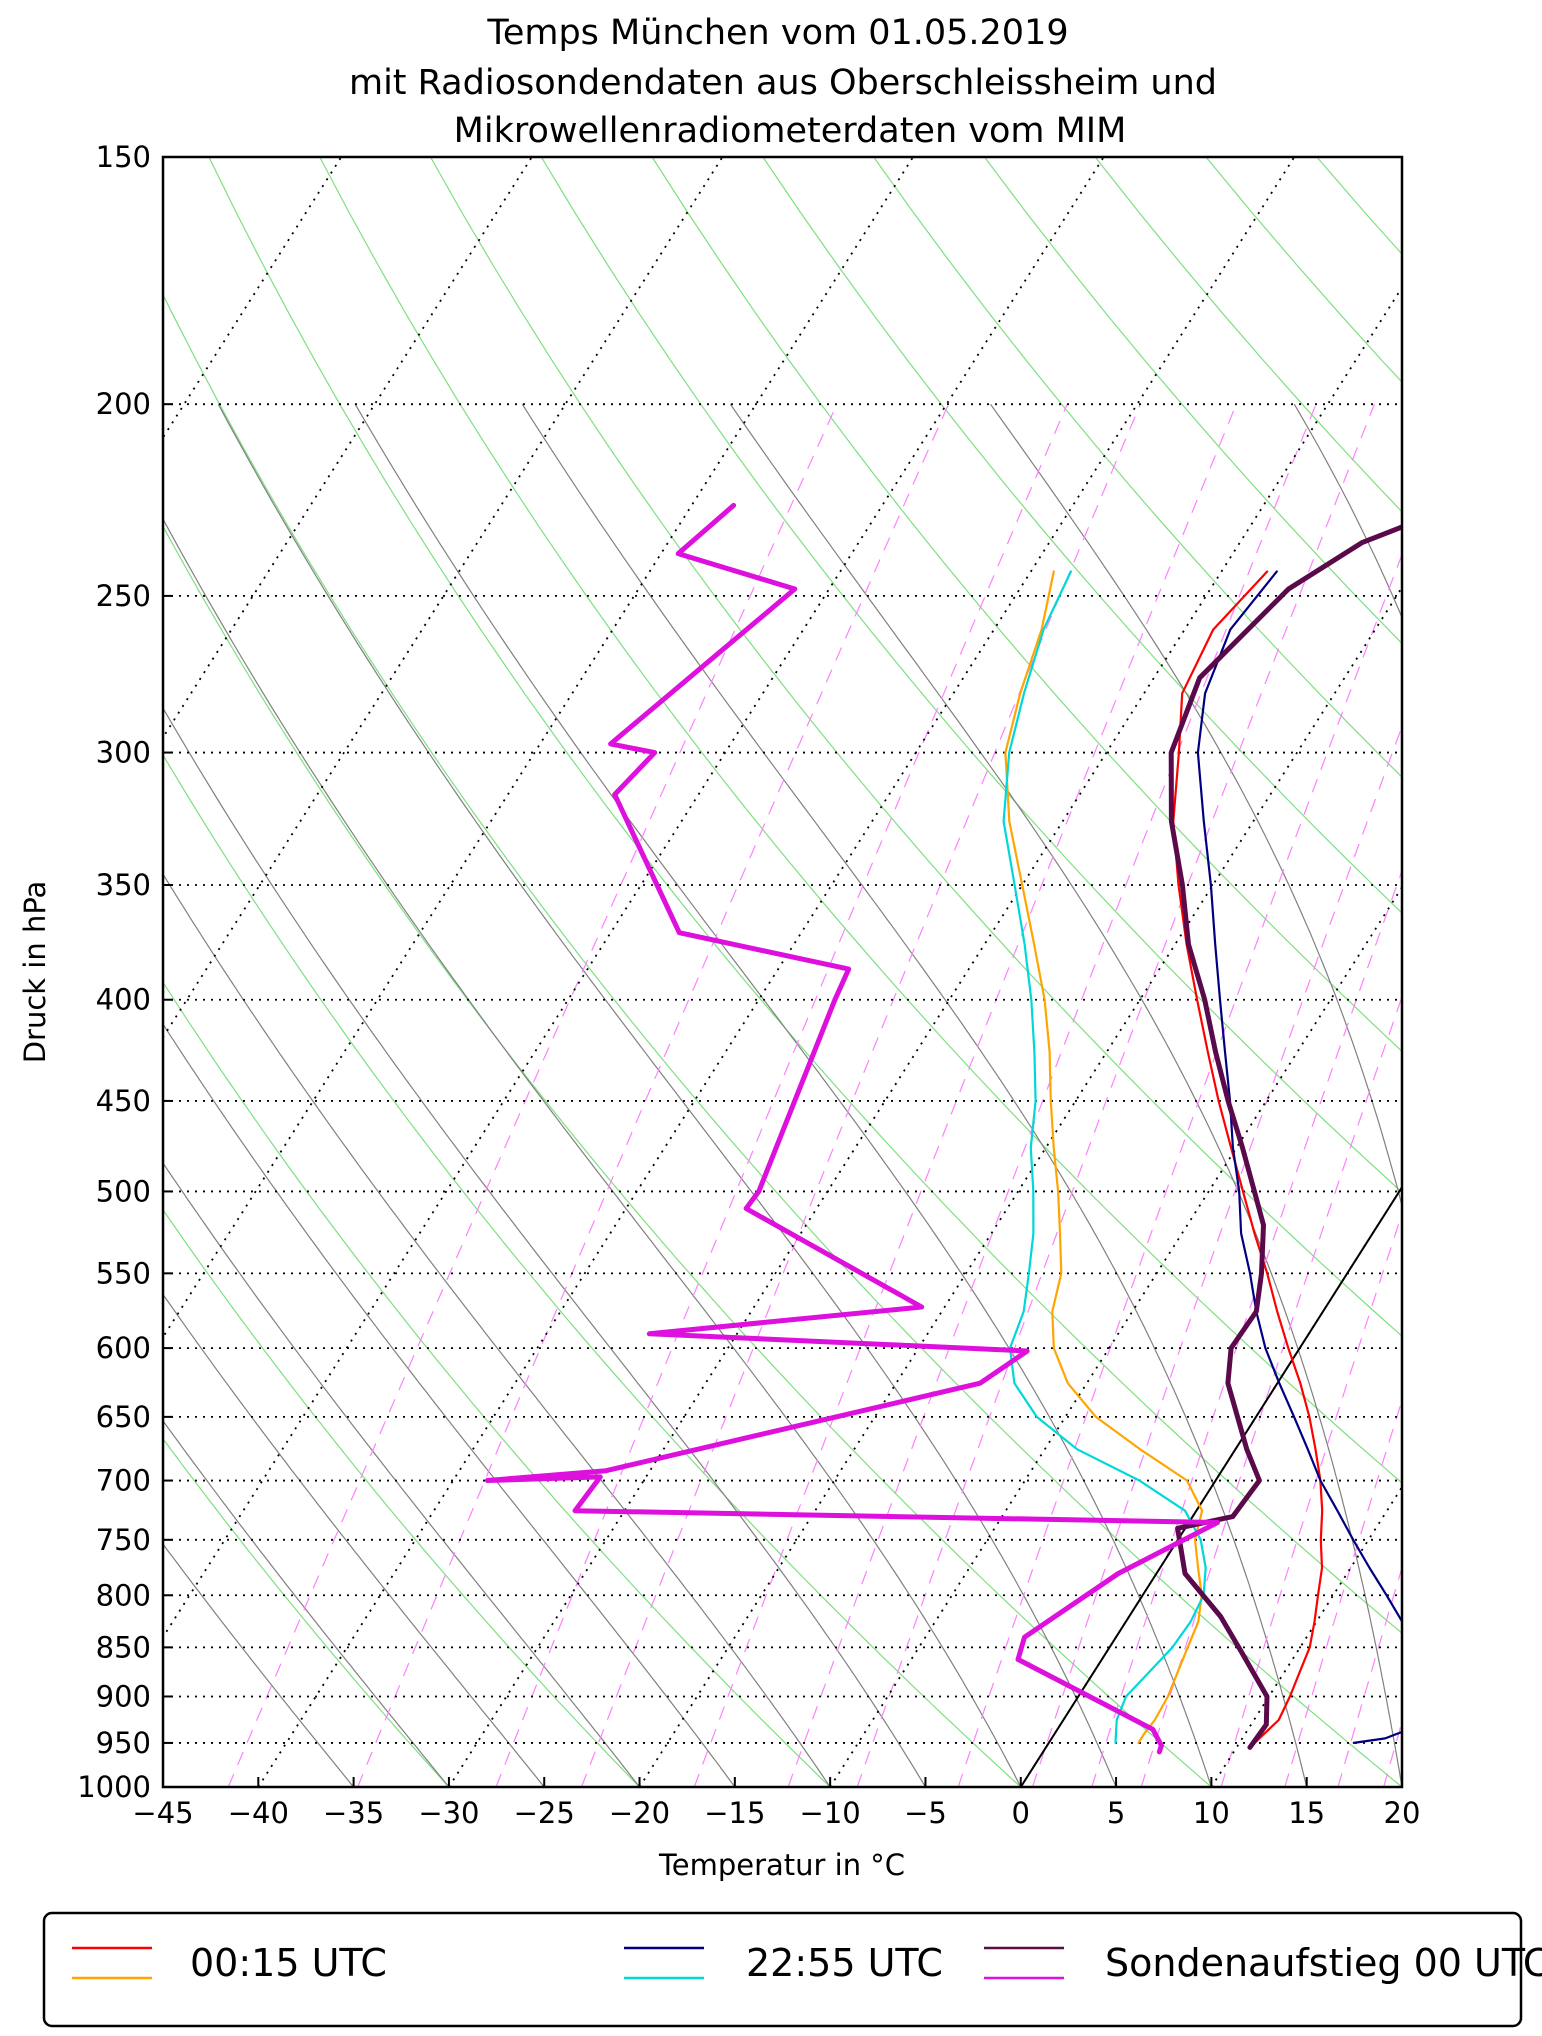 This screenshot has height=2036, width=1542. Describe the element at coordinates (353, 1813) in the screenshot. I see `x-tick-label: −35` at that location.